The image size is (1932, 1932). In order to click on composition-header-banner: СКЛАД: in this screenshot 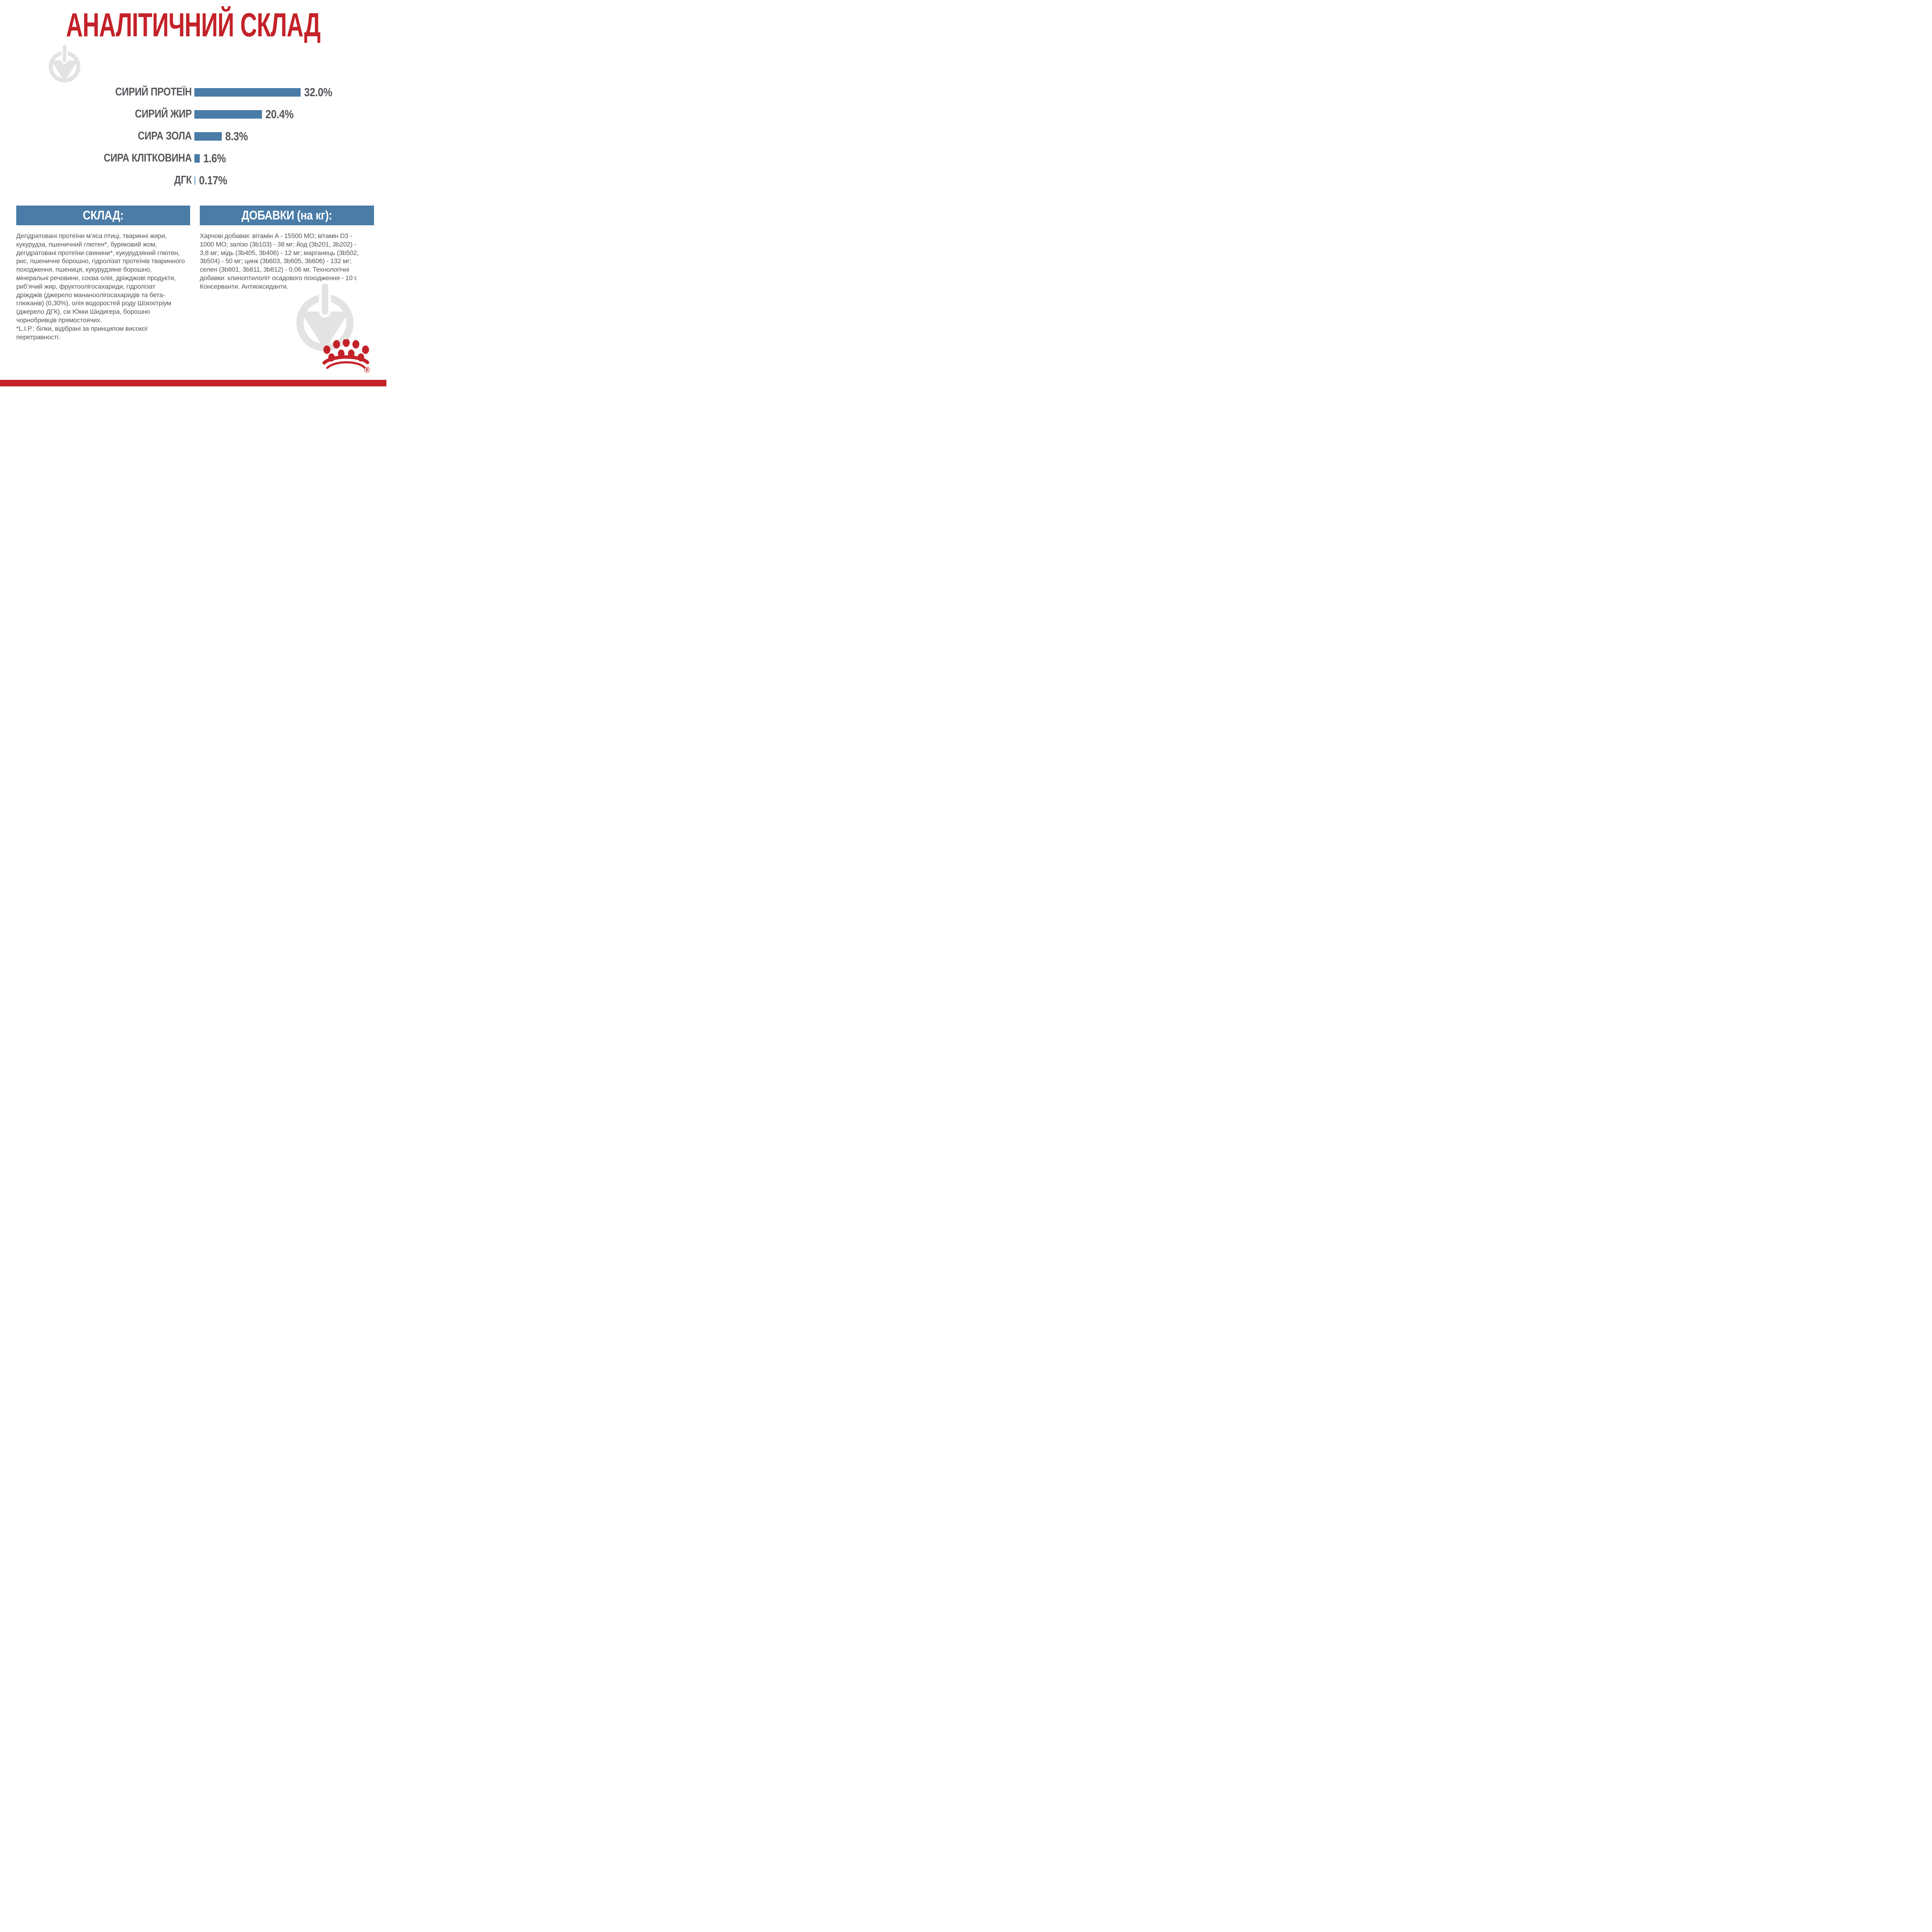, I will do `click(103, 216)`.